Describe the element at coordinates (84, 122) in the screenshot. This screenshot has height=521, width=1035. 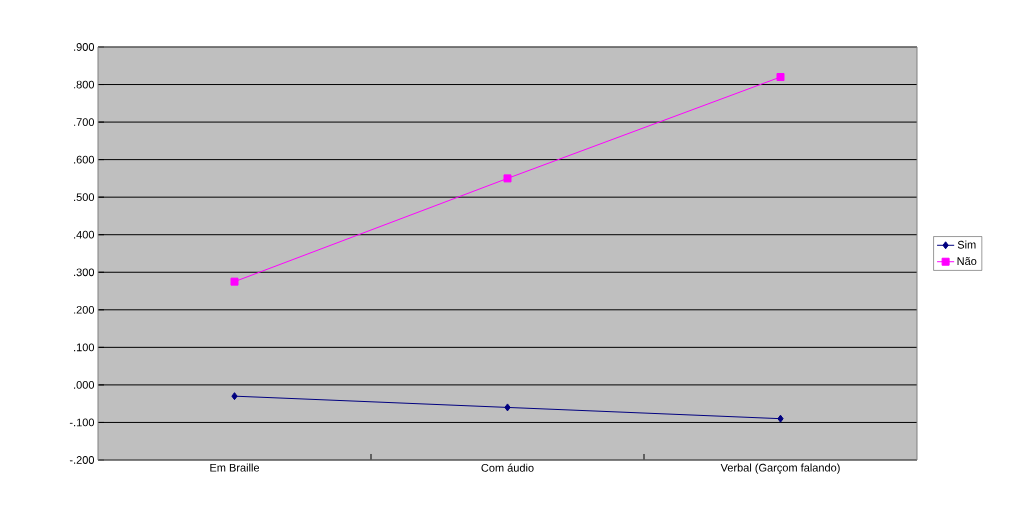
I see `y-tick-label: .700` at that location.